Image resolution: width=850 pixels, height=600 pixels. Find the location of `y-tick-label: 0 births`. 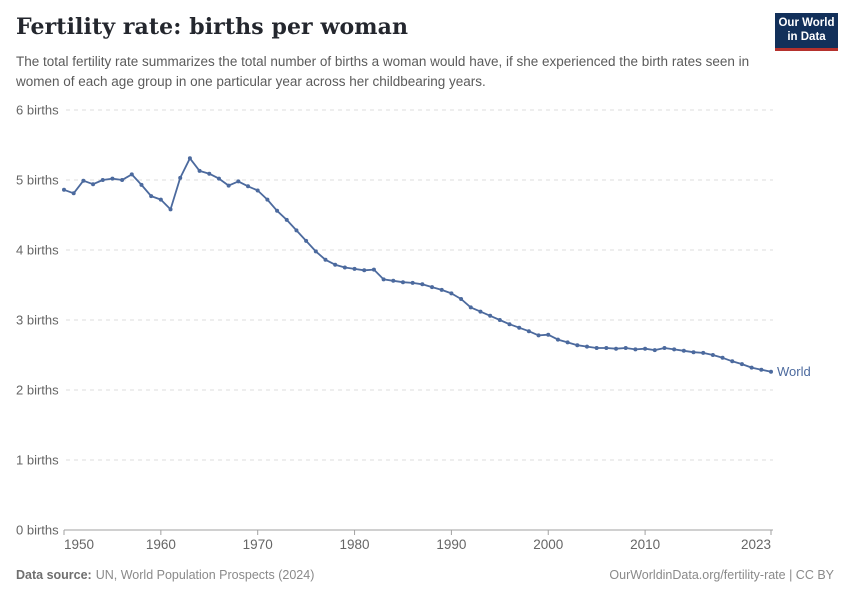

y-tick-label: 0 births is located at coordinates (37, 530).